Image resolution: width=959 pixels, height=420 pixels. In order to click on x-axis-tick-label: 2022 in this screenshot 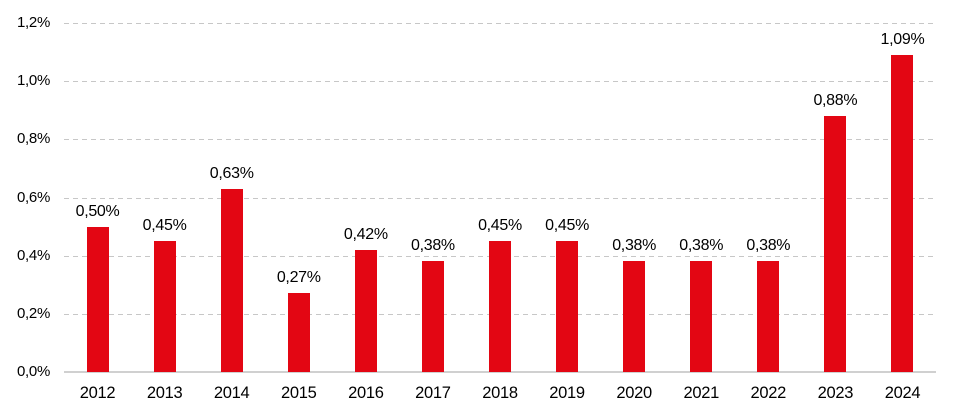, I will do `click(768, 393)`.